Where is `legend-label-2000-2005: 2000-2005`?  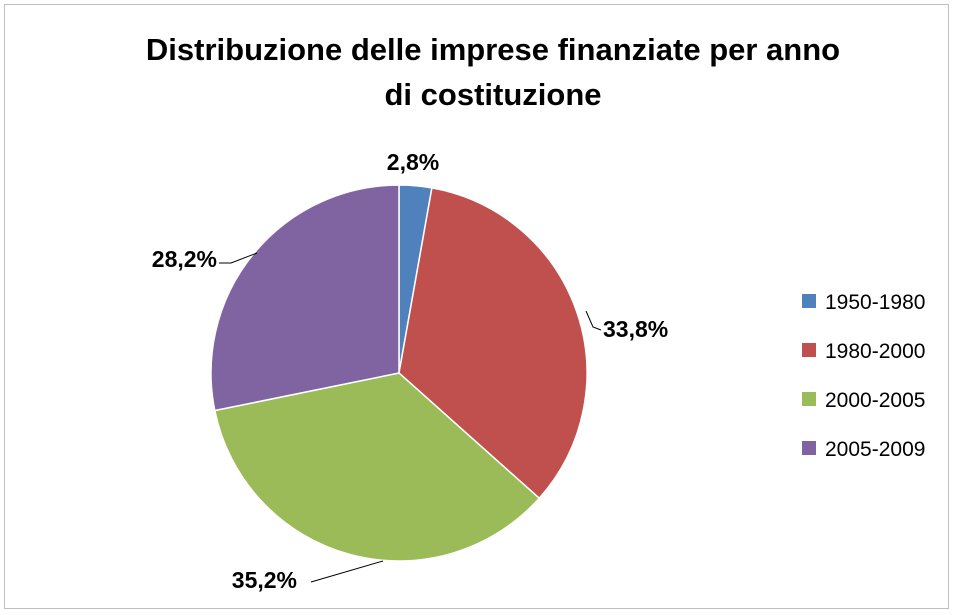
legend-label-2000-2005: 2000-2005 is located at coordinates (875, 400).